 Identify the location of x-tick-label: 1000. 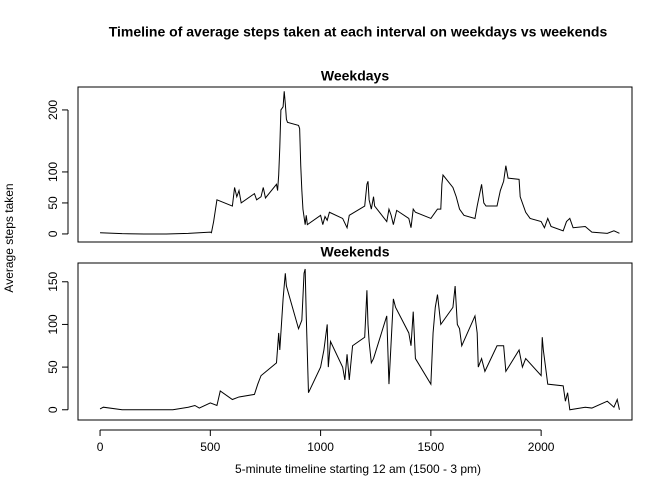
(320, 447).